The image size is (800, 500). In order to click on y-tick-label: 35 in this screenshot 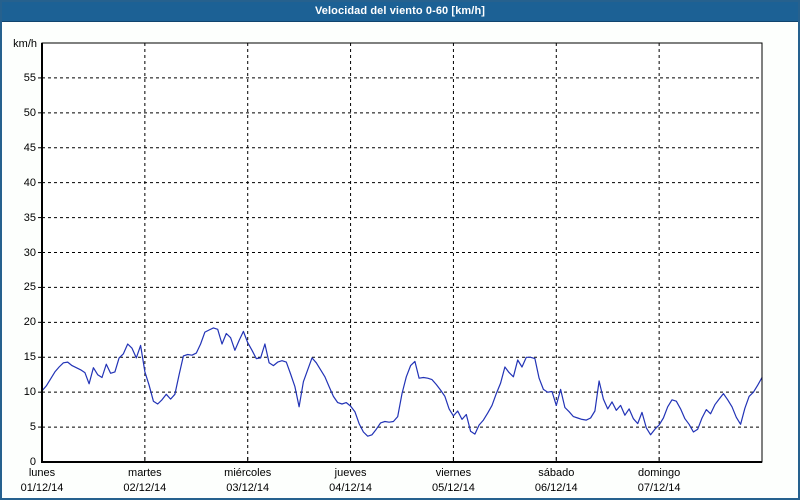, I will do `click(29, 217)`.